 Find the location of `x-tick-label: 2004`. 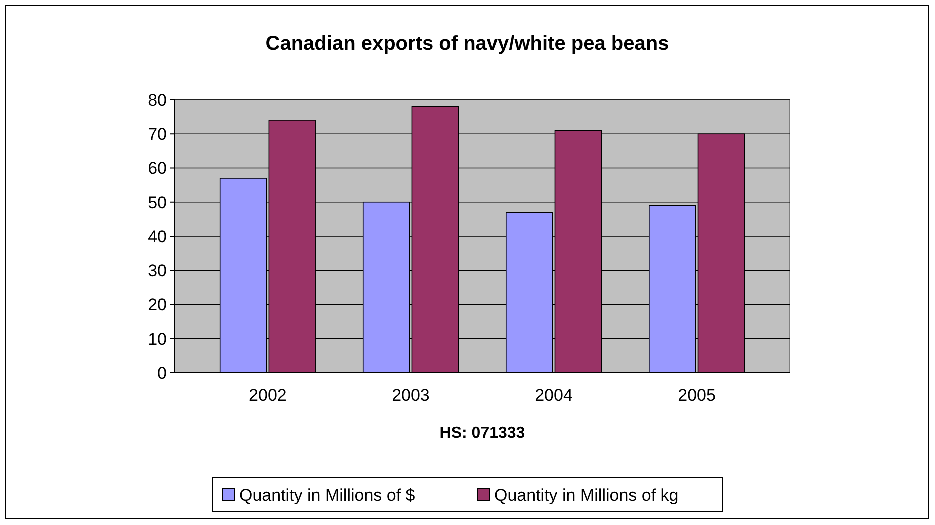

x-tick-label: 2004 is located at coordinates (554, 395).